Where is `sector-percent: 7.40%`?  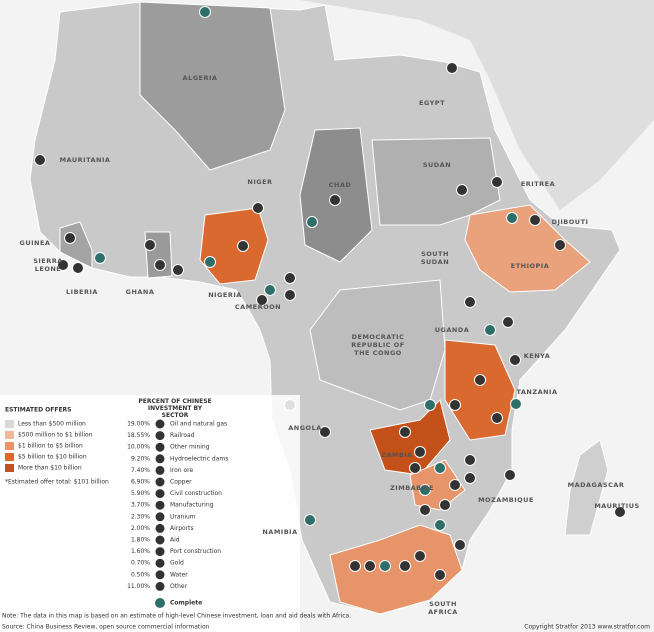
sector-percent: 7.40% is located at coordinates (140, 470).